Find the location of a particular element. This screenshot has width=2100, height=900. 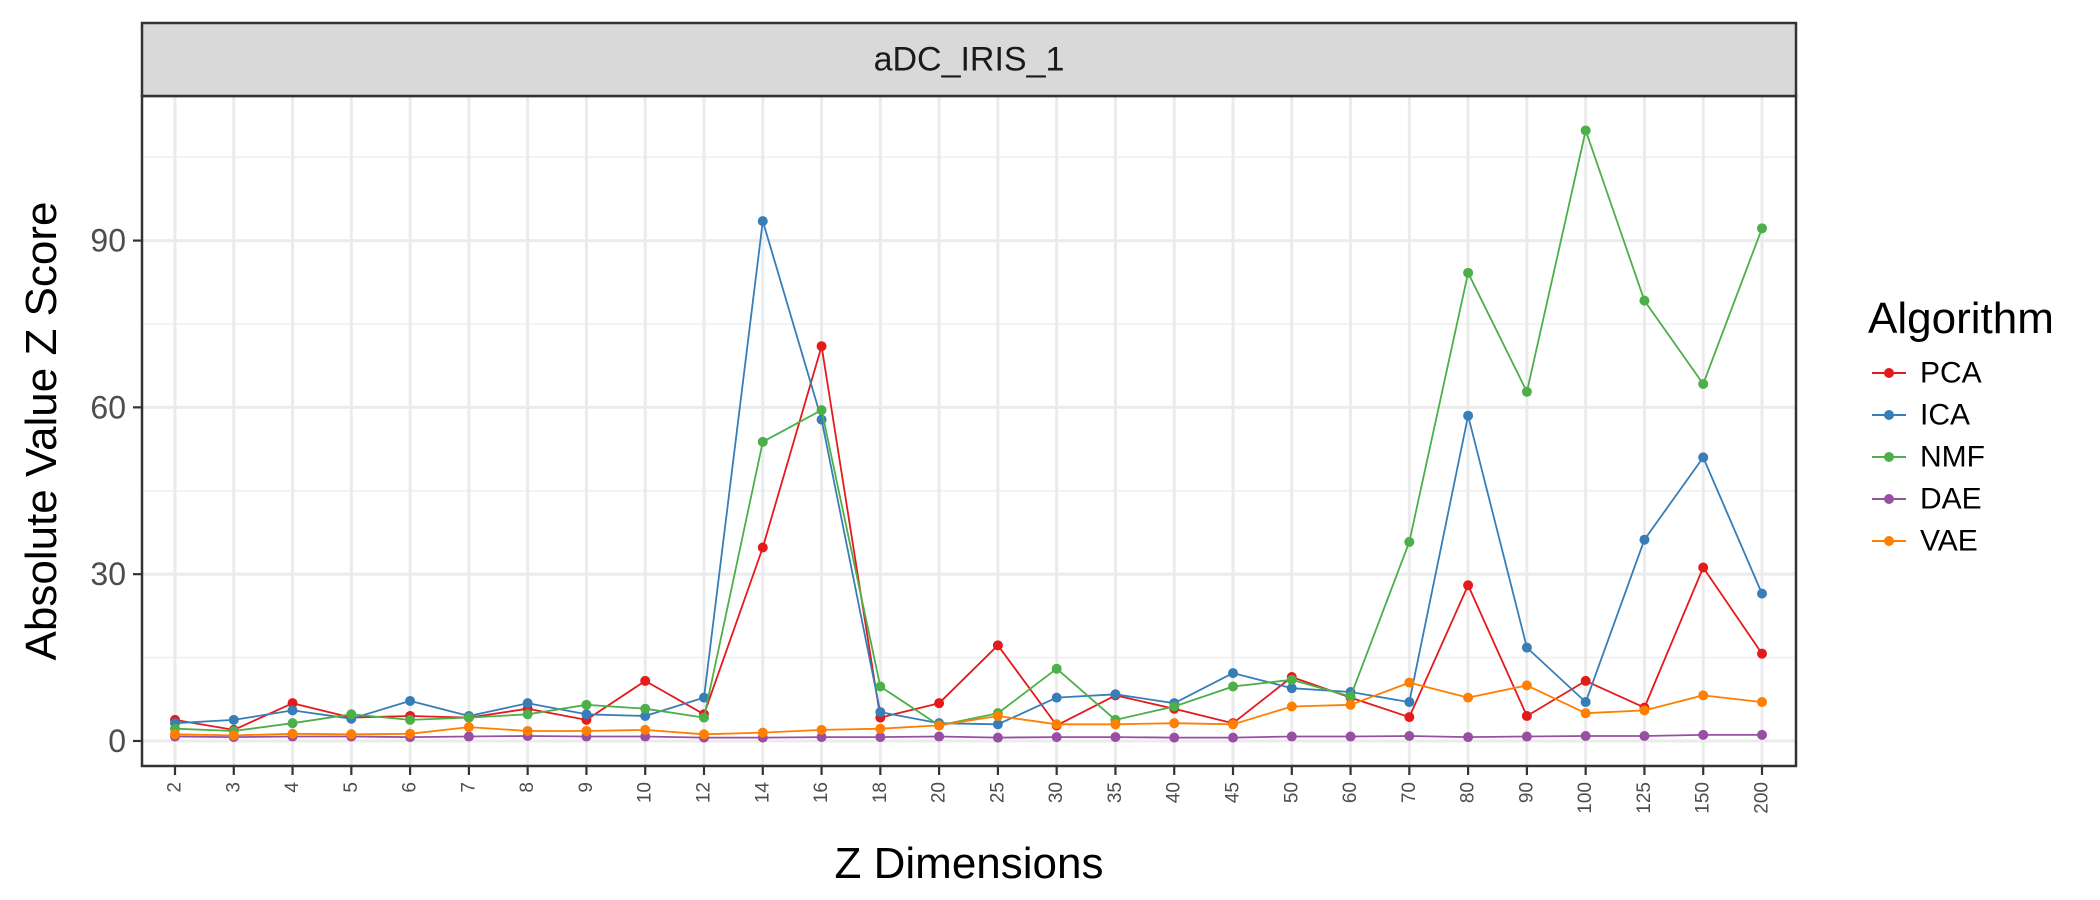

x-tick-label-200: 200 is located at coordinates (1762, 798).